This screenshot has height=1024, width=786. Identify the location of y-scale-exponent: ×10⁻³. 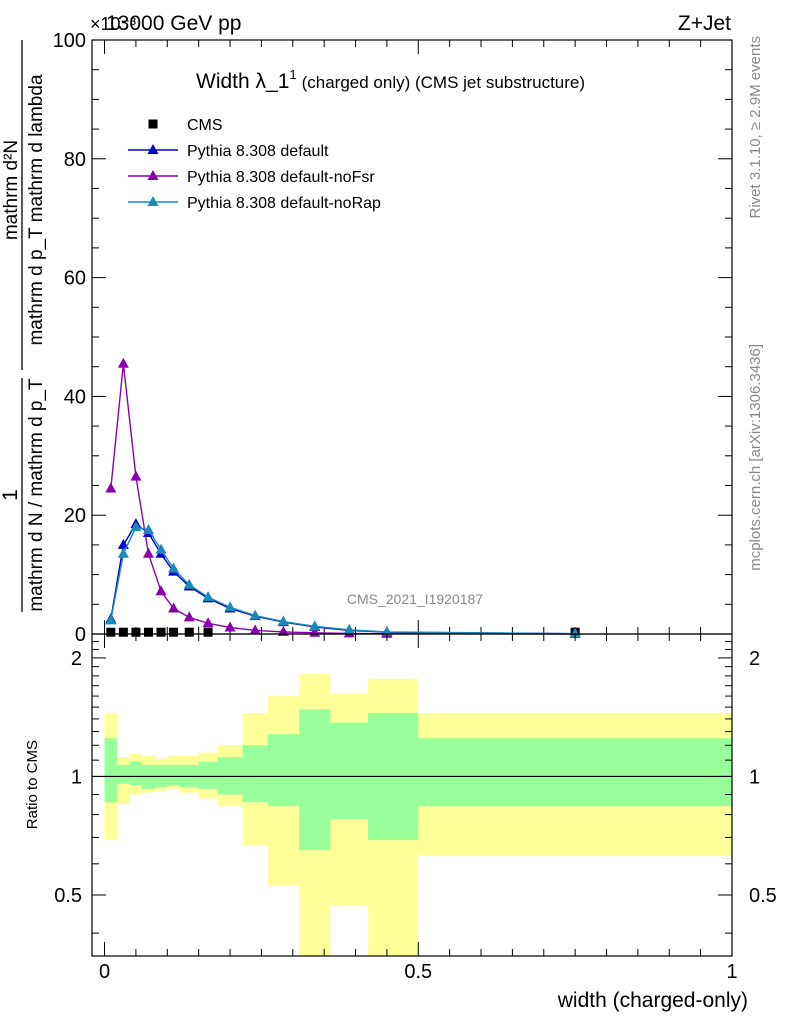
(113, 24).